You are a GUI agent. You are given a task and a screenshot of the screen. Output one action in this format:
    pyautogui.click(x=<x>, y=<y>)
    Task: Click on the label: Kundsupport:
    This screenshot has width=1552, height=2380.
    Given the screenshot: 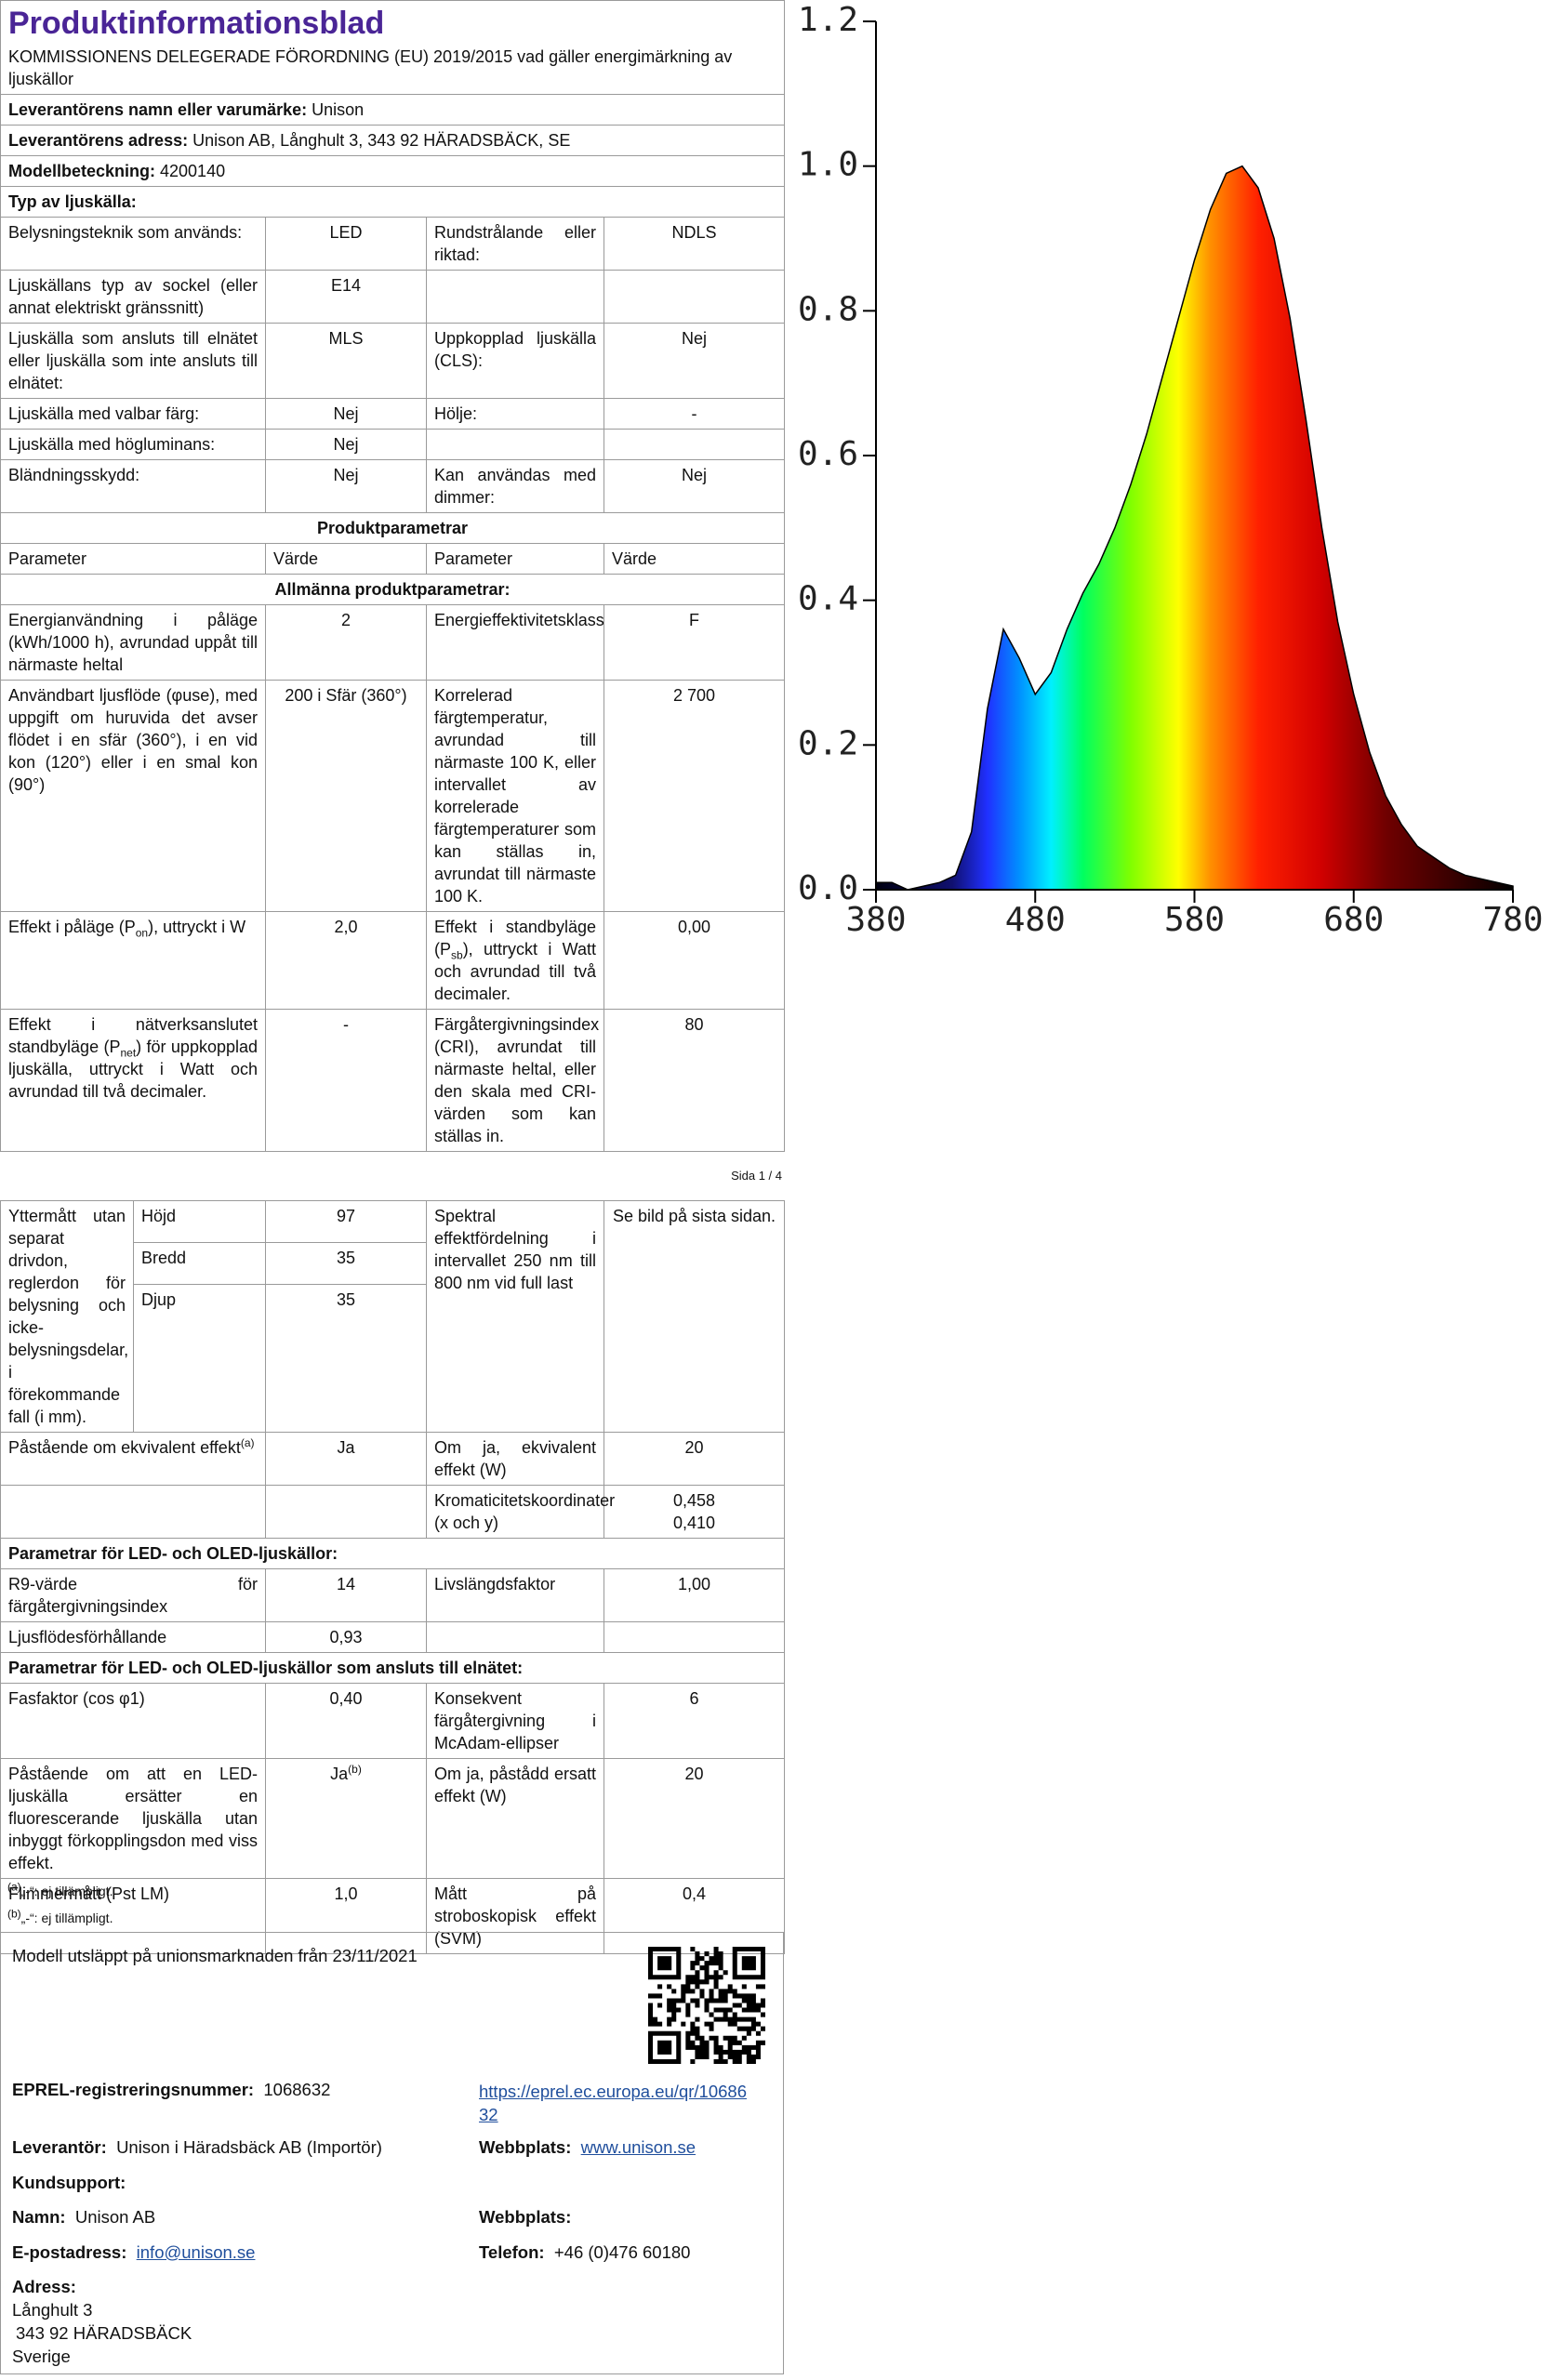 What is the action you would take?
    pyautogui.click(x=69, y=2182)
    